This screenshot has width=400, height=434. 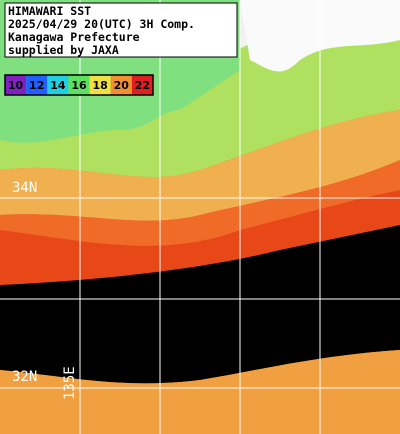 I want to click on legend-label: 16, so click(x=79, y=85).